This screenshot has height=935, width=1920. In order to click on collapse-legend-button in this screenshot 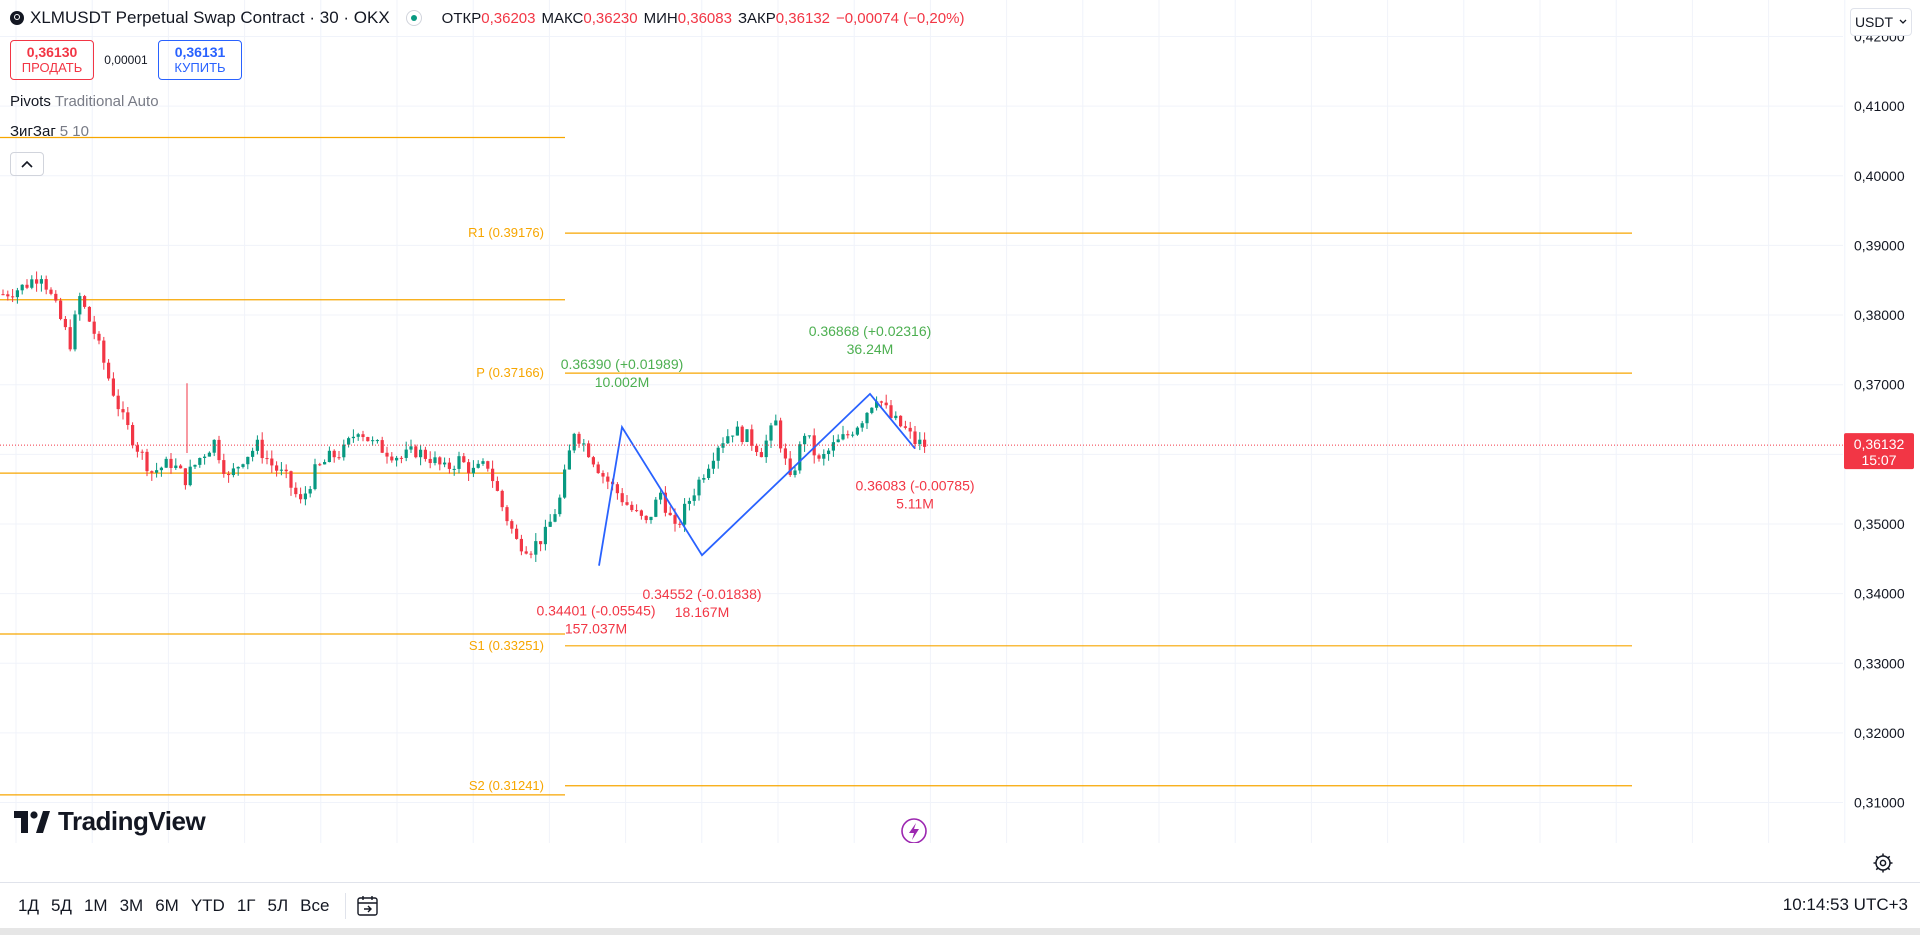, I will do `click(27, 164)`.